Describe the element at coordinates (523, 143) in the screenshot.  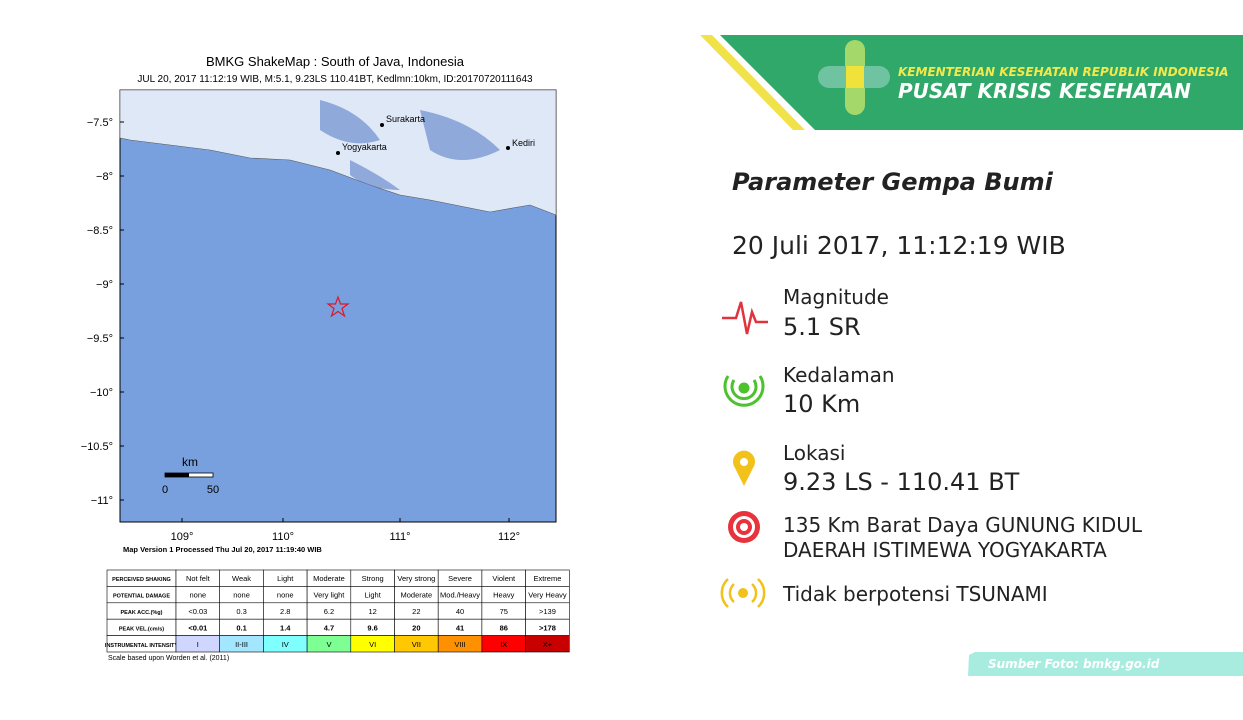
I see `city-label: Kediri` at that location.